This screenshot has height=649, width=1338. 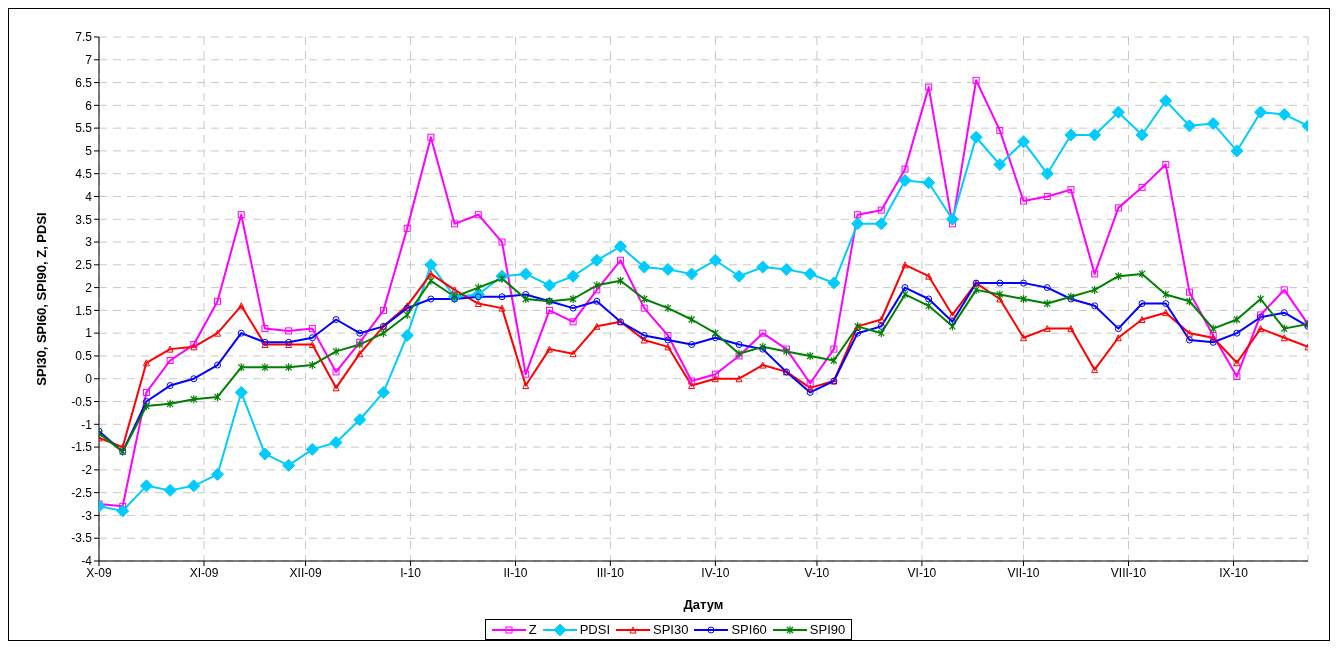 What do you see at coordinates (817, 572) in the screenshot?
I see `x-tick-label: V-10` at bounding box center [817, 572].